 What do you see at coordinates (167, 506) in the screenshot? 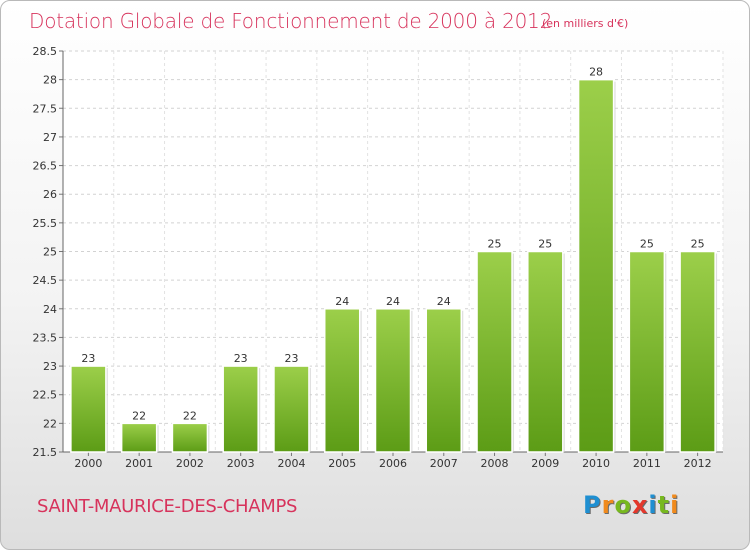
I see `commune-name: SAINT-MAURICE-DES-CHAMPS` at bounding box center [167, 506].